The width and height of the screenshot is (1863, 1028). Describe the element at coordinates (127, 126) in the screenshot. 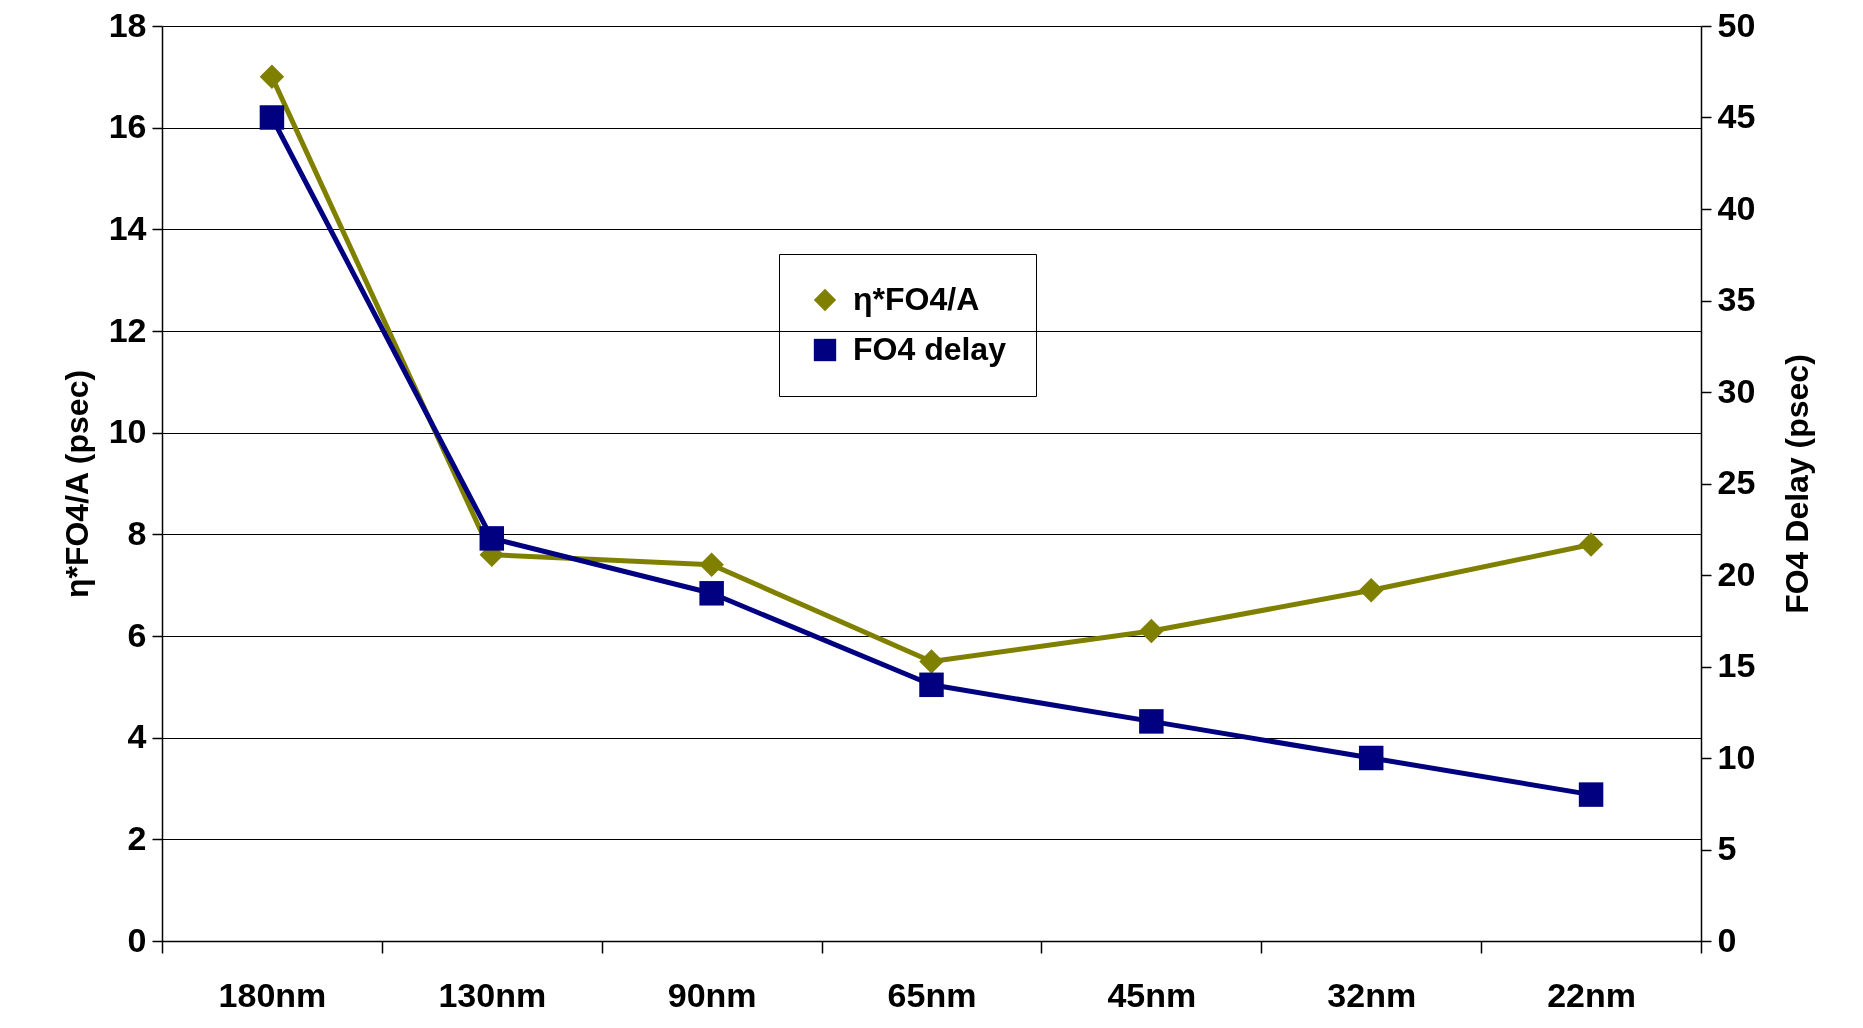

I see `y-tick-label: 16` at that location.